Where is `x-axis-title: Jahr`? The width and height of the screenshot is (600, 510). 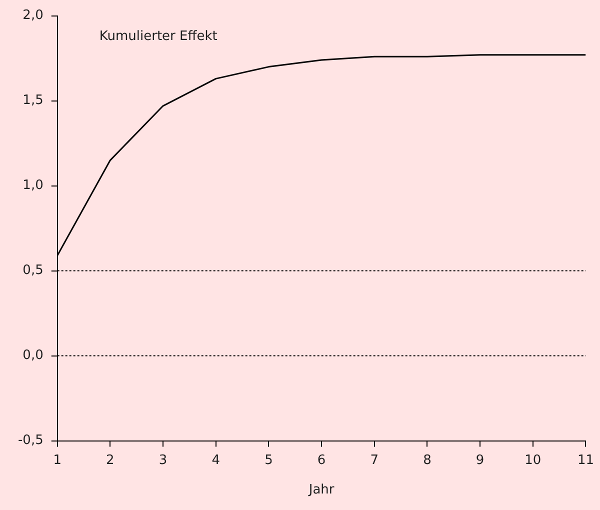
x-axis-title: Jahr is located at coordinates (321, 490).